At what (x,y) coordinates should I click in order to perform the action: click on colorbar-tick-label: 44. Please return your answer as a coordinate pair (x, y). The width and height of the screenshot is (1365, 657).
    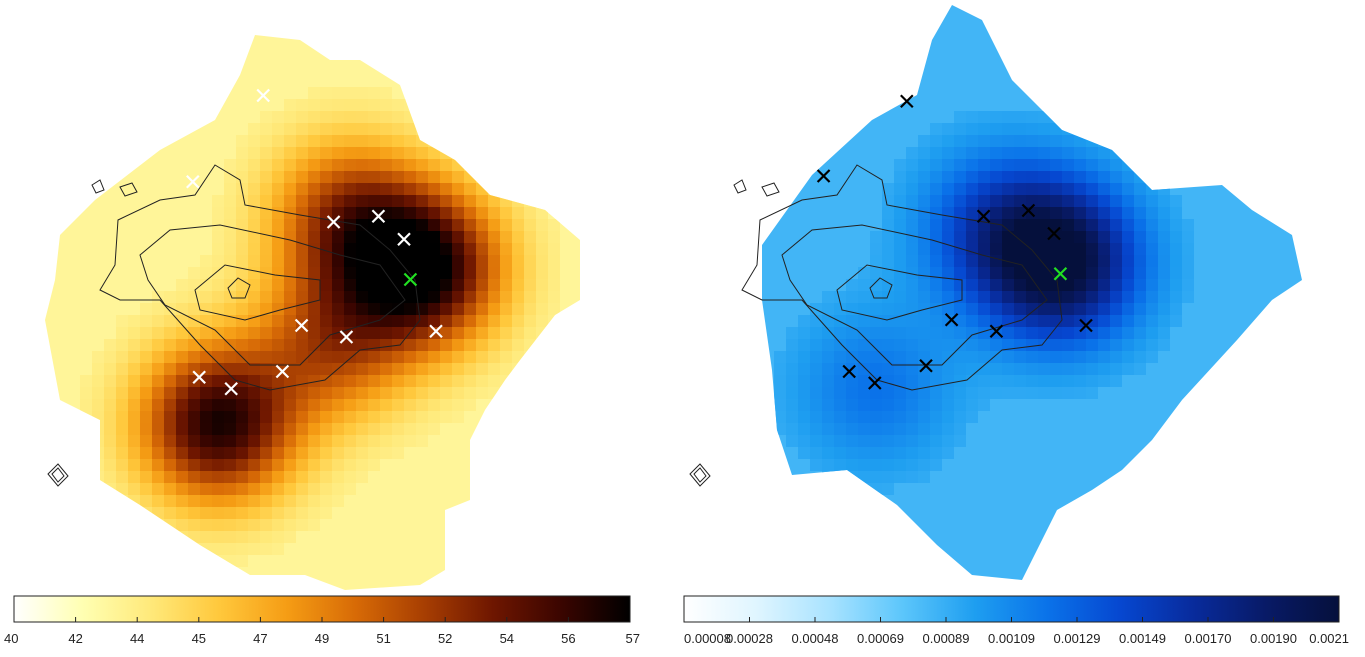
    Looking at the image, I should click on (137, 638).